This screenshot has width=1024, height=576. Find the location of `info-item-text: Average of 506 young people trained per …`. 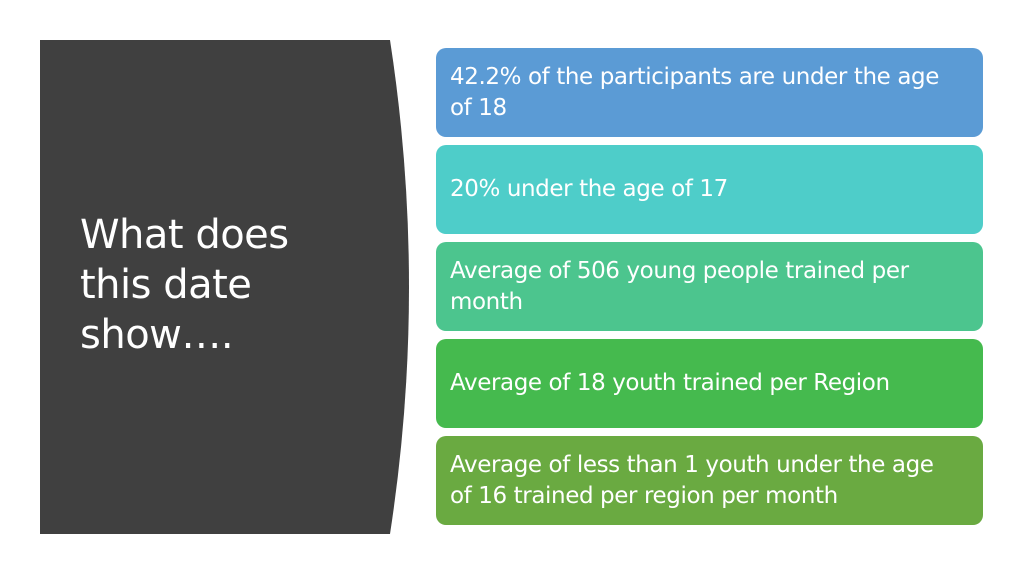

info-item-text: Average of 506 young people trained per … is located at coordinates (679, 286).